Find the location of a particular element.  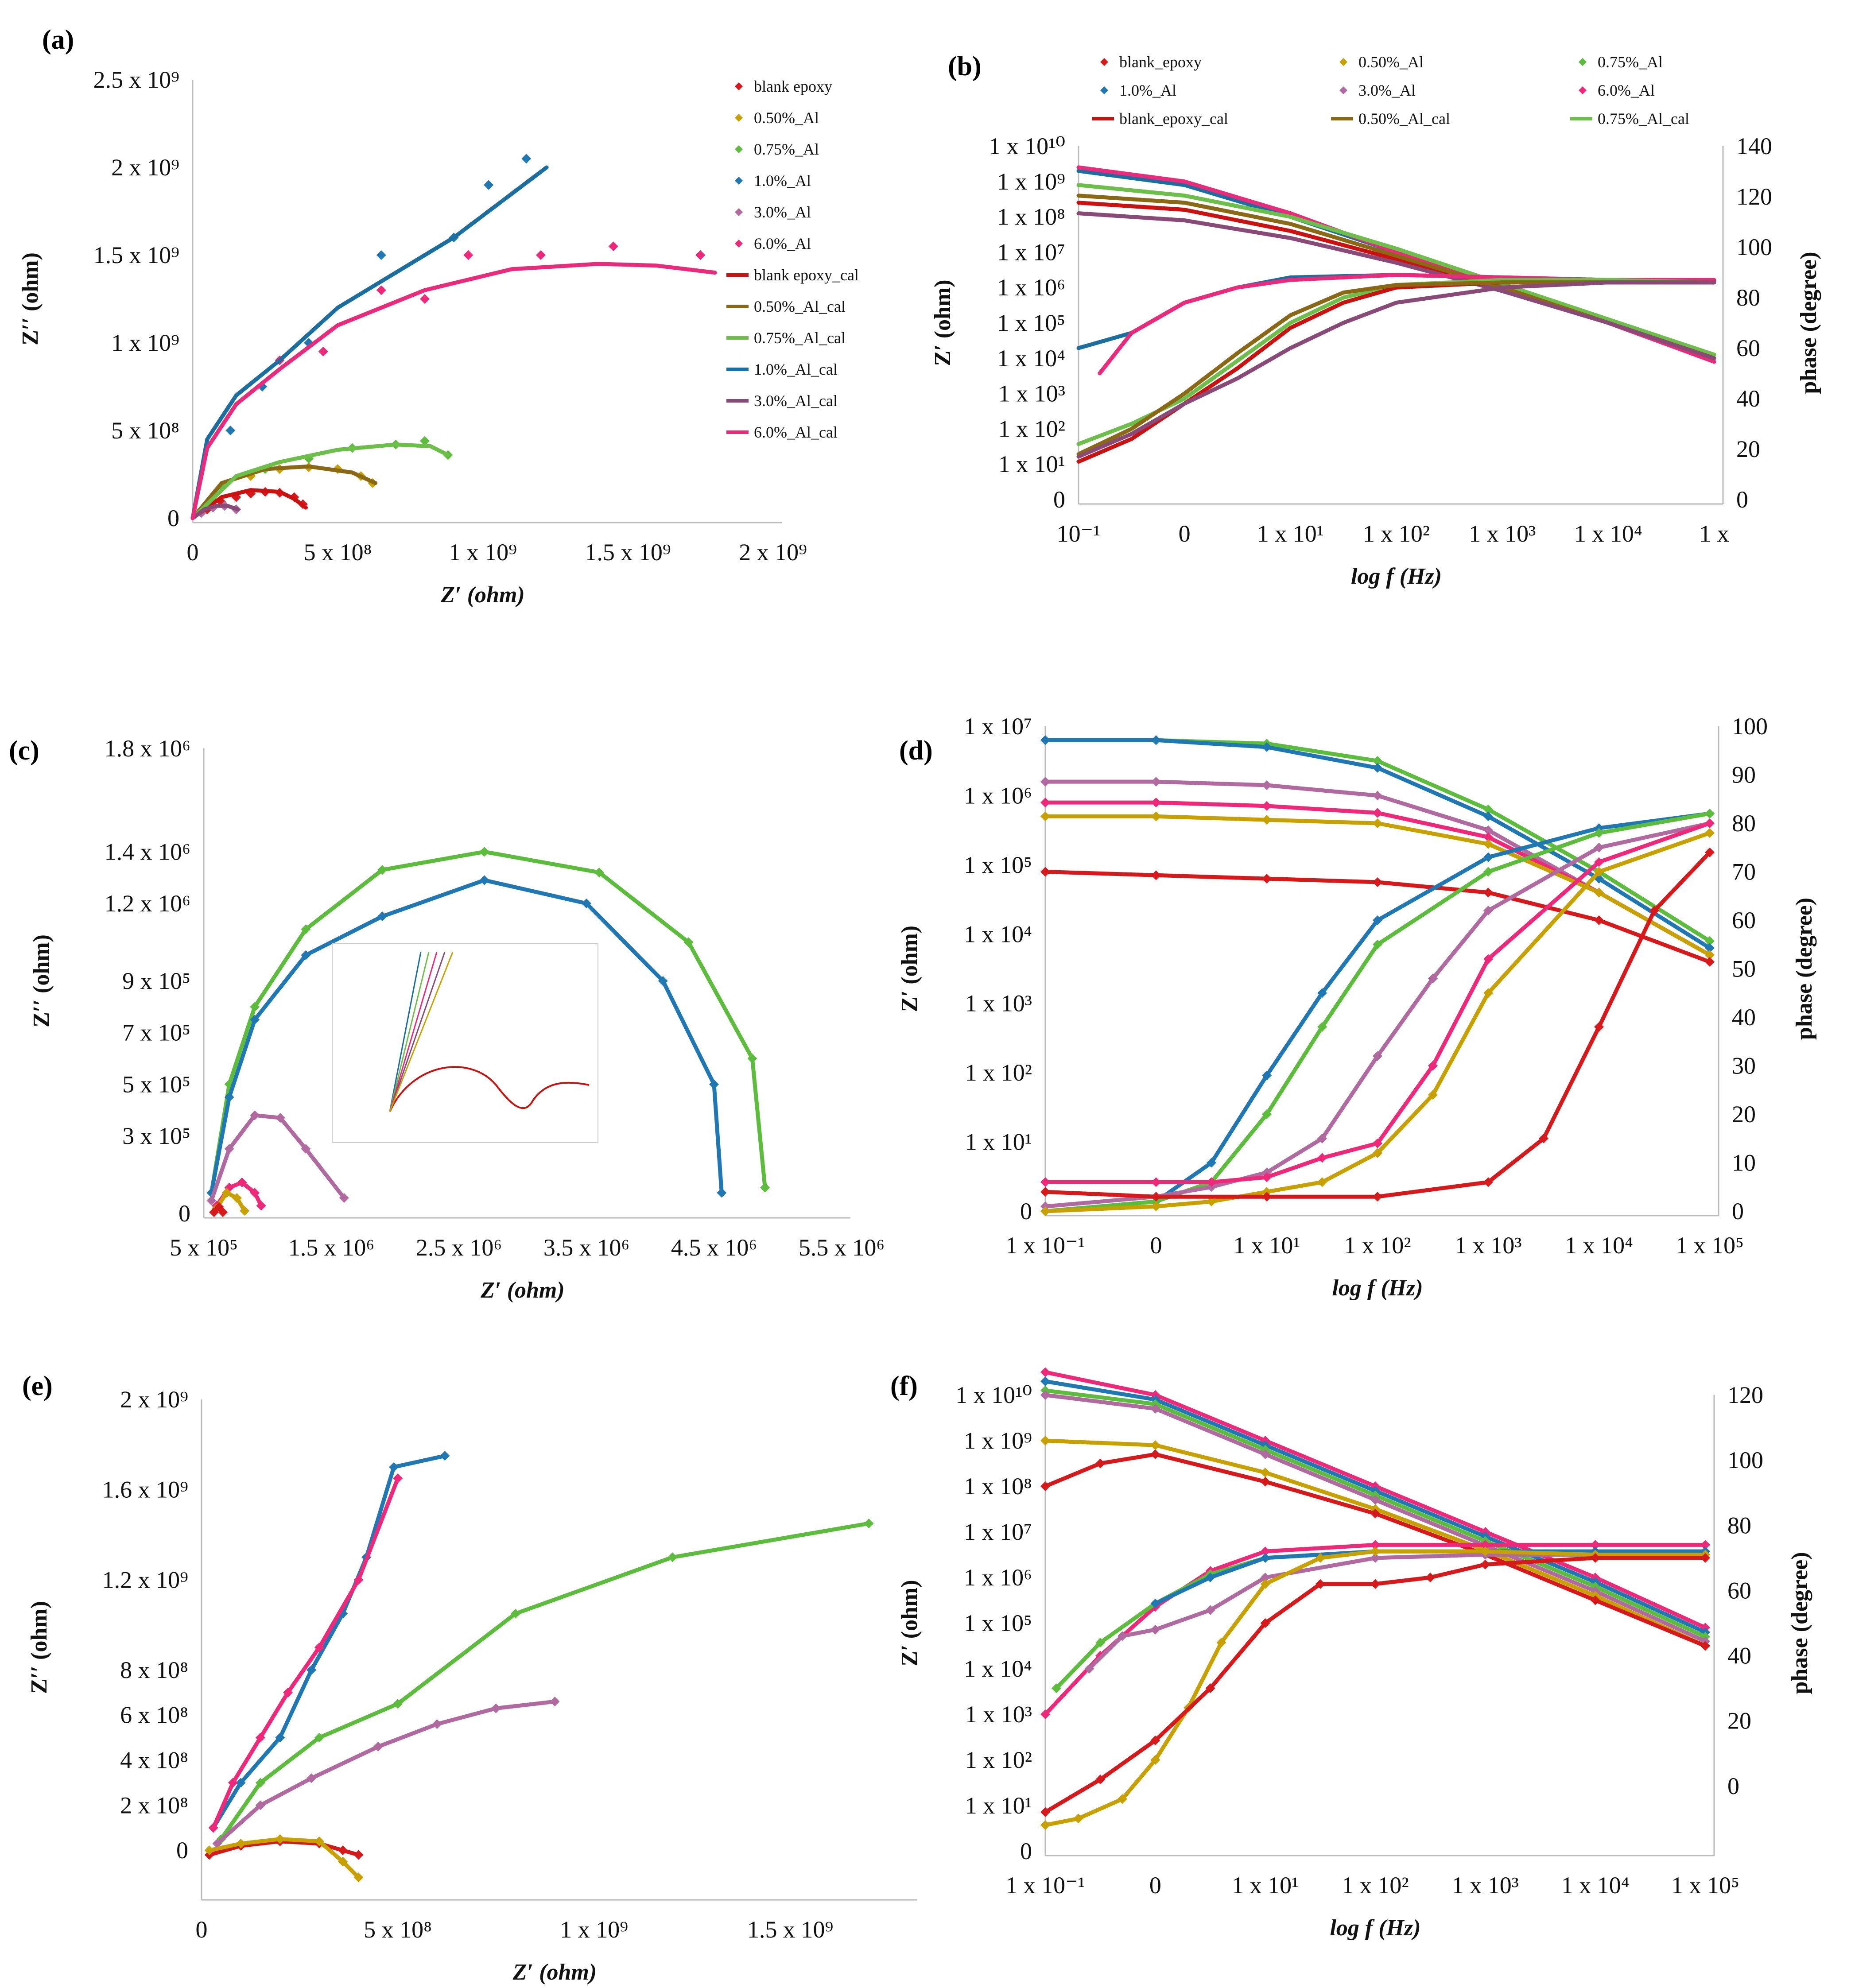

y-tick-label: 1.2 x 10⁶ is located at coordinates (148, 904).